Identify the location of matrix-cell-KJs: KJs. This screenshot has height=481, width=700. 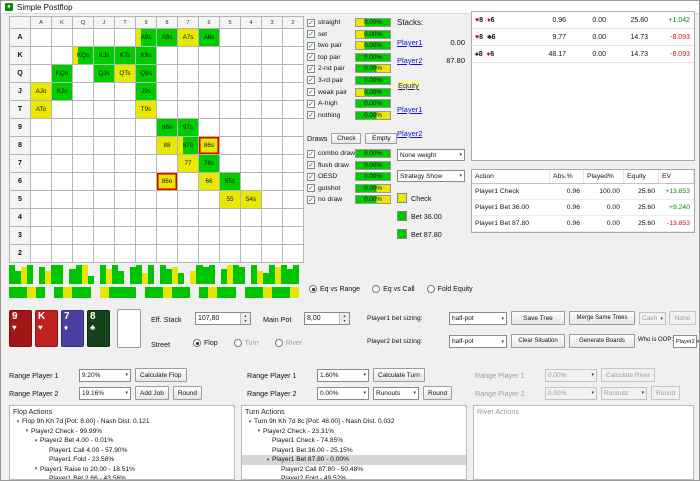
(104, 55).